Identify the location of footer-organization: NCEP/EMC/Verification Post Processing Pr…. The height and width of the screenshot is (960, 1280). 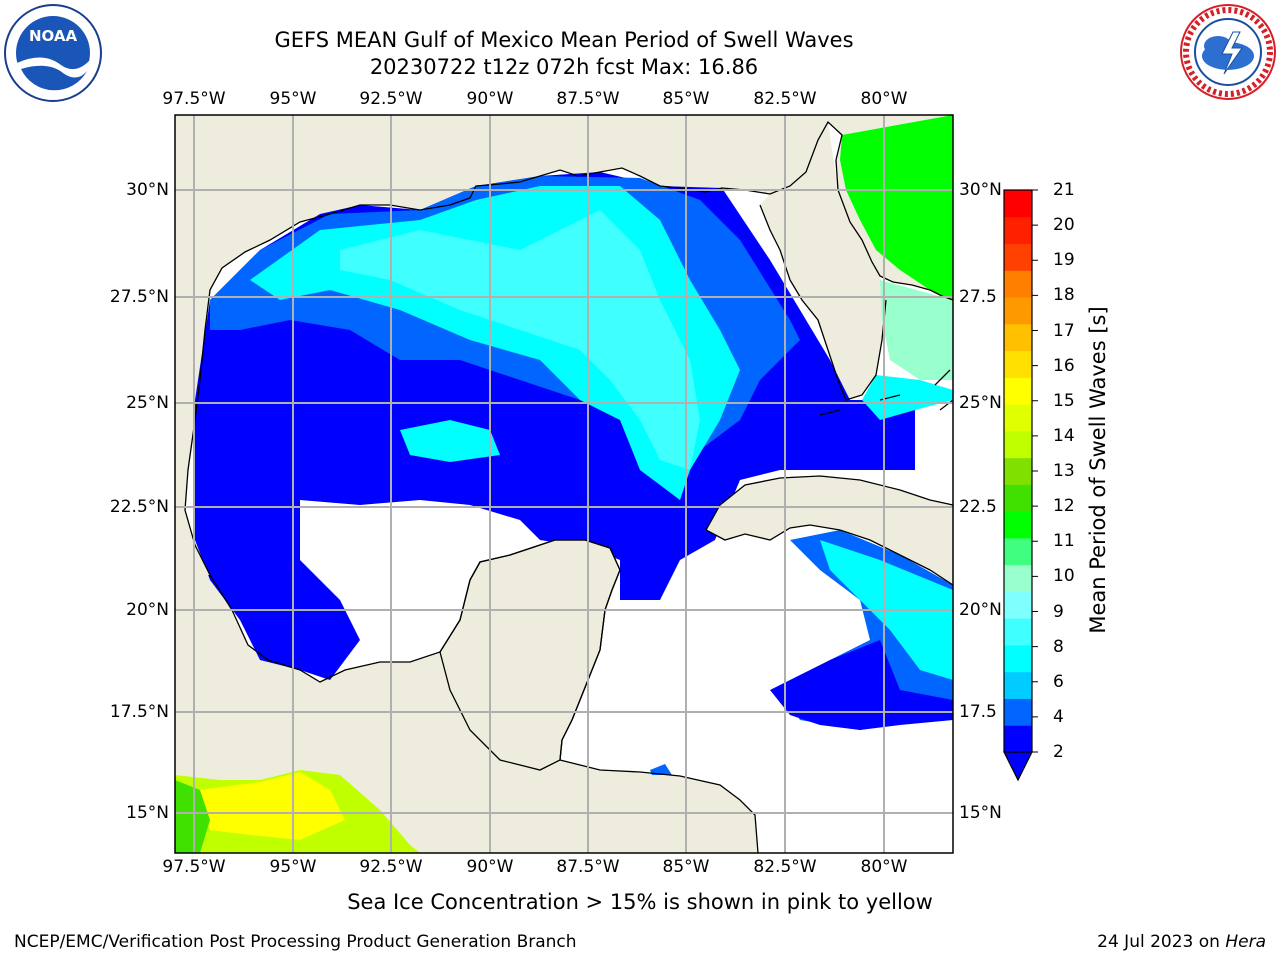
(295, 942).